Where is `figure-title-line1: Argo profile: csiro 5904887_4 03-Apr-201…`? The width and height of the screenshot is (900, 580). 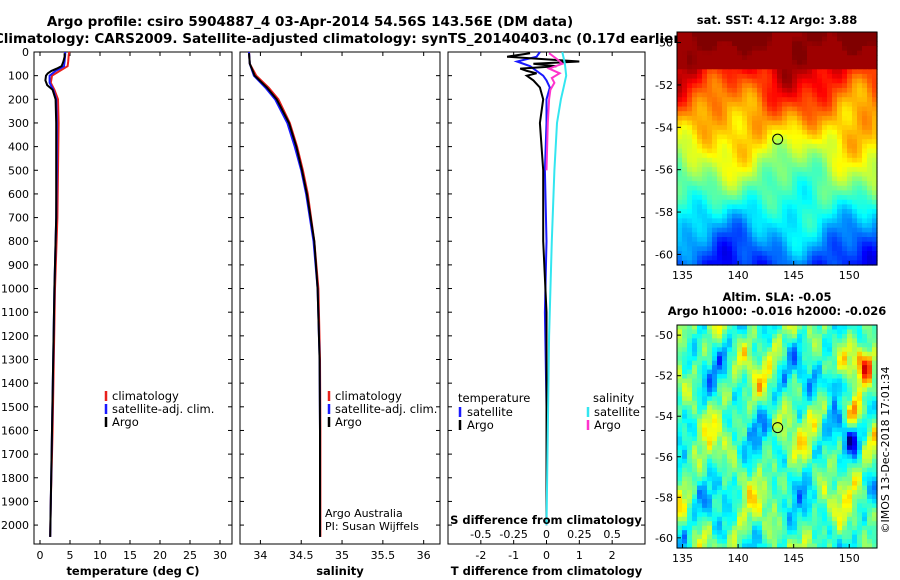 figure-title-line1: Argo profile: csiro 5904887_4 03-Apr-201… is located at coordinates (310, 22).